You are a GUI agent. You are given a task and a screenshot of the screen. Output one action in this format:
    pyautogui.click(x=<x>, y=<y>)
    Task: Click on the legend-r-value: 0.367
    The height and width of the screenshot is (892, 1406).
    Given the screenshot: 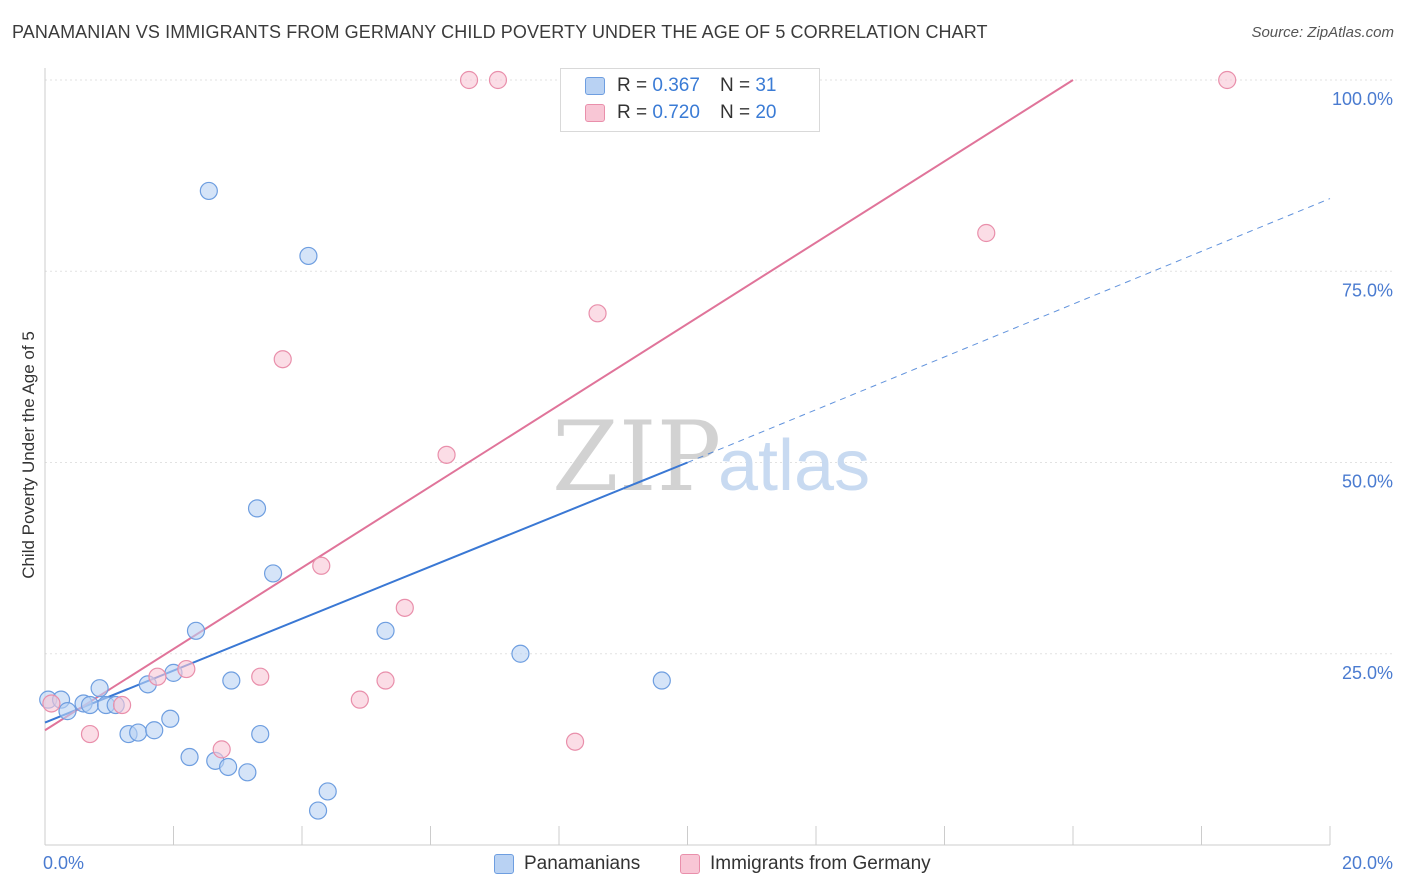 What is the action you would take?
    pyautogui.click(x=676, y=85)
    